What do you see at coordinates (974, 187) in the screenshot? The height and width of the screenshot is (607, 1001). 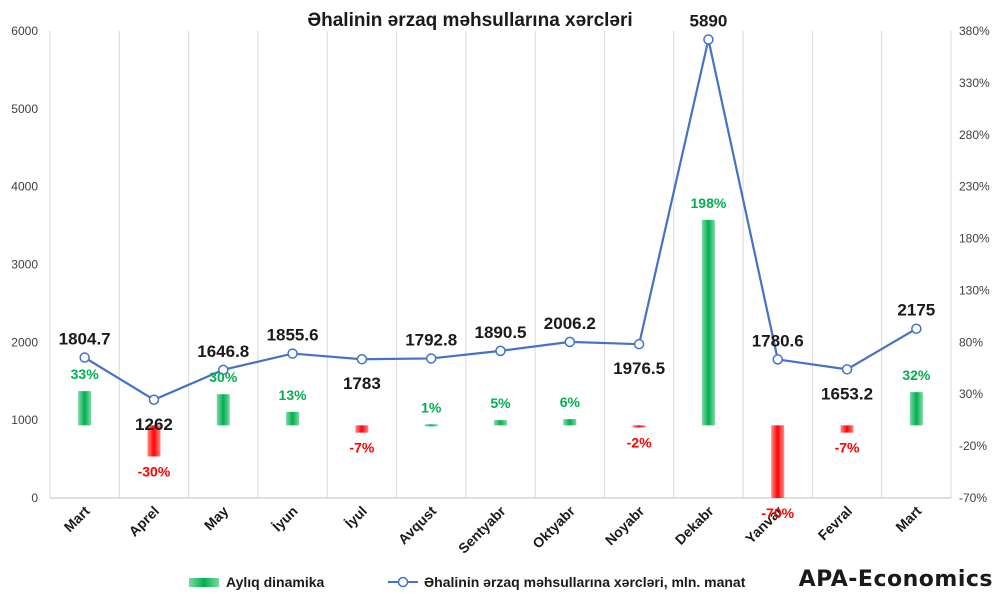 I see `y-right-tick-label: 230%` at bounding box center [974, 187].